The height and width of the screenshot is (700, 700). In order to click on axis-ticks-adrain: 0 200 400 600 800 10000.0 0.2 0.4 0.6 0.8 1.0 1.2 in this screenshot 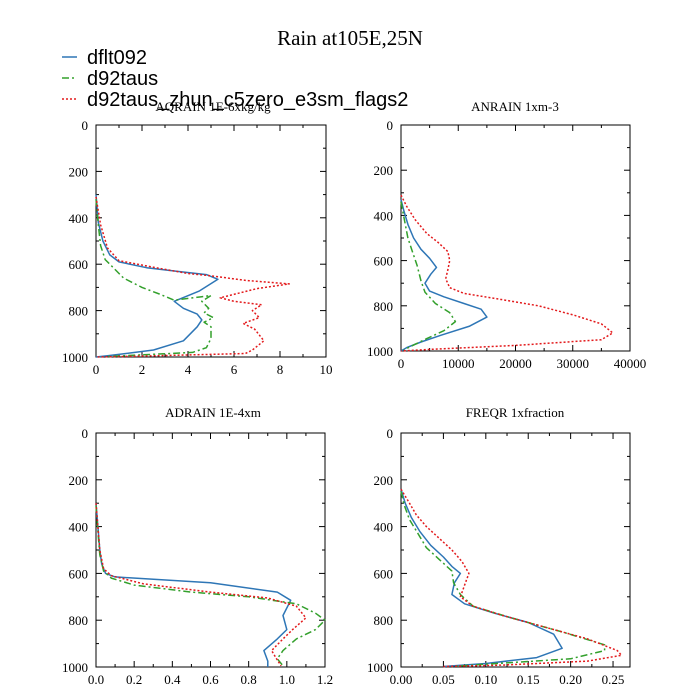, I will do `click(197, 556)`.